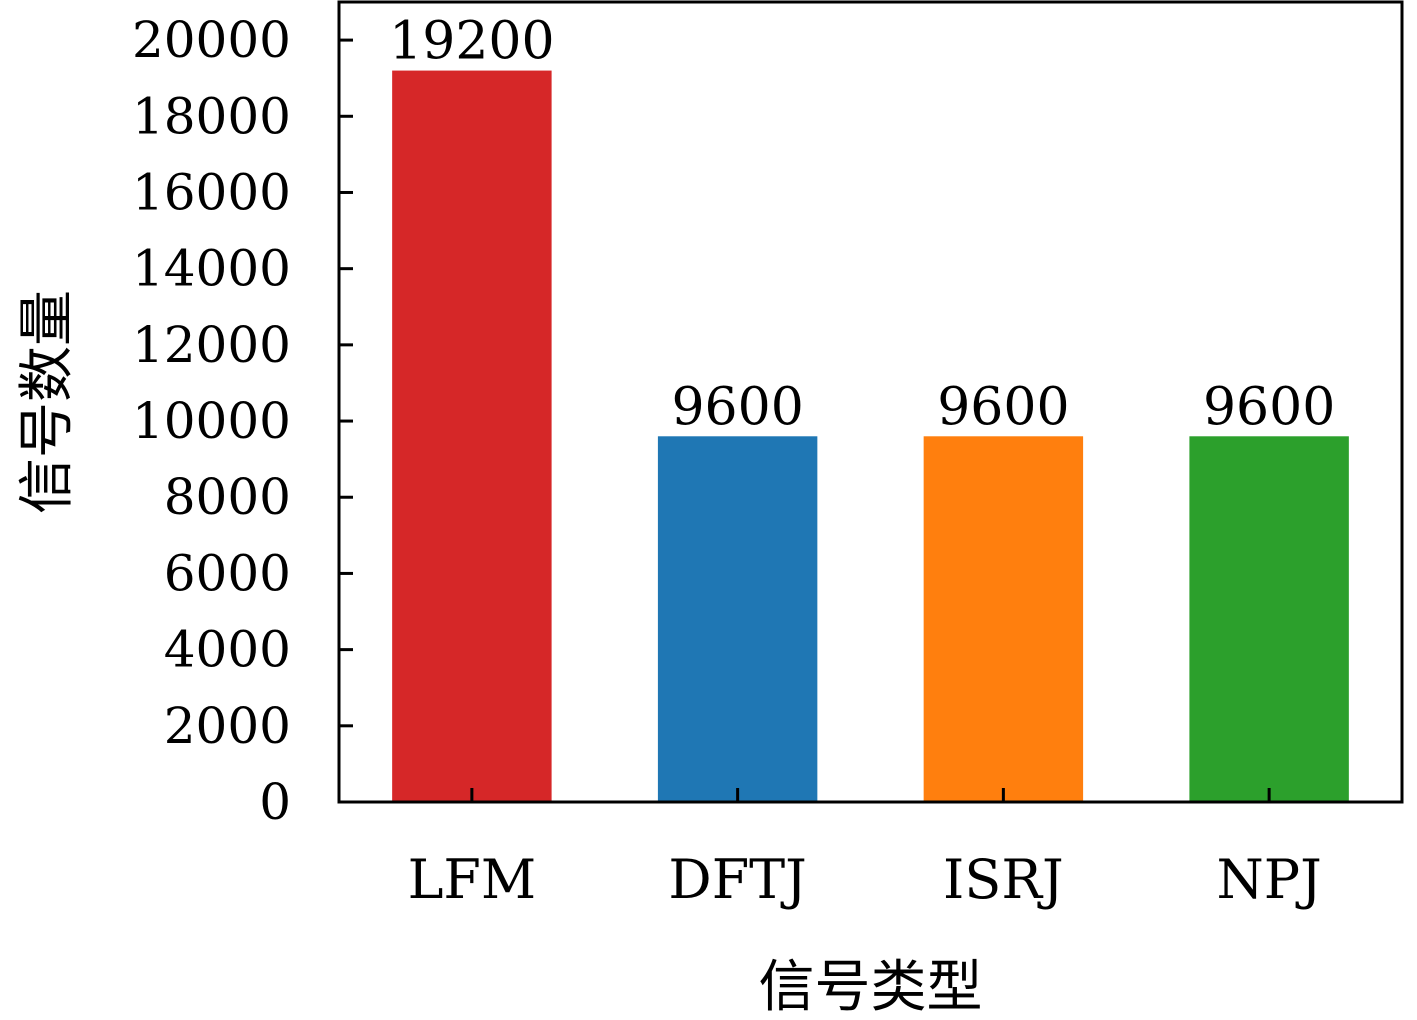 Image resolution: width=1417 pixels, height=1020 pixels. What do you see at coordinates (737, 619) in the screenshot?
I see `bar-dftj` at bounding box center [737, 619].